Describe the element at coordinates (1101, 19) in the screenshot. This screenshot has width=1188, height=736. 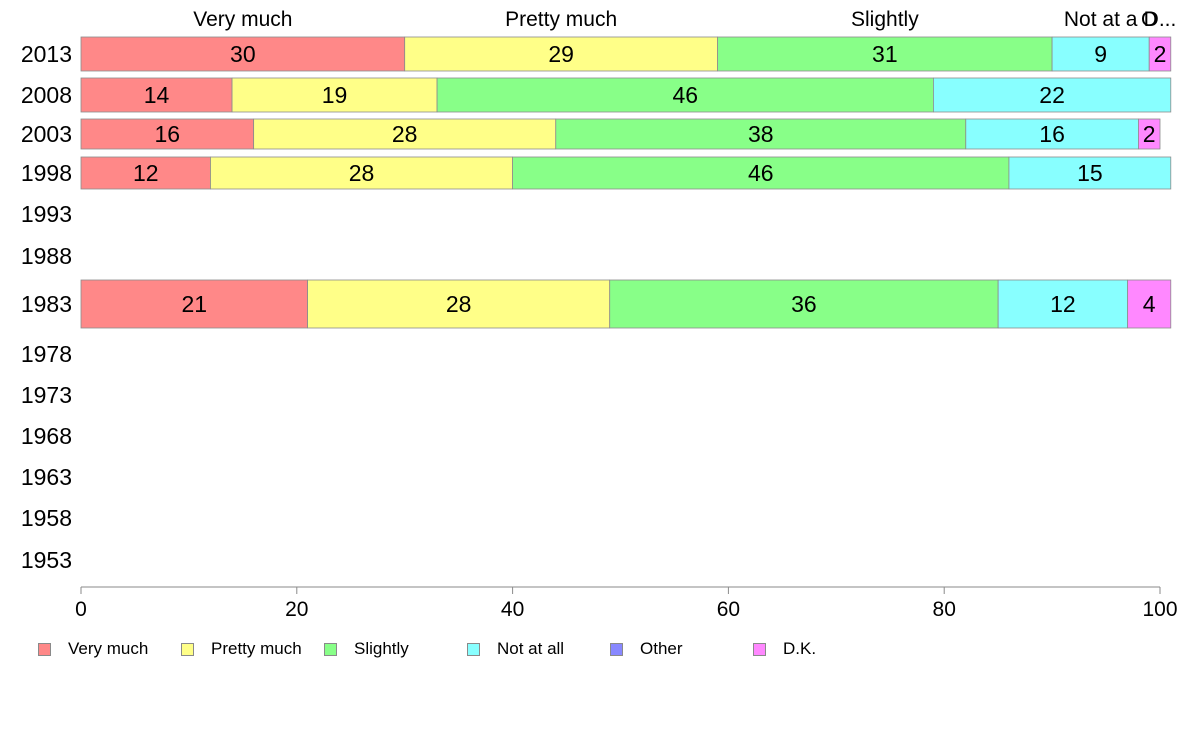
I see `top-label-3: Not at a` at that location.